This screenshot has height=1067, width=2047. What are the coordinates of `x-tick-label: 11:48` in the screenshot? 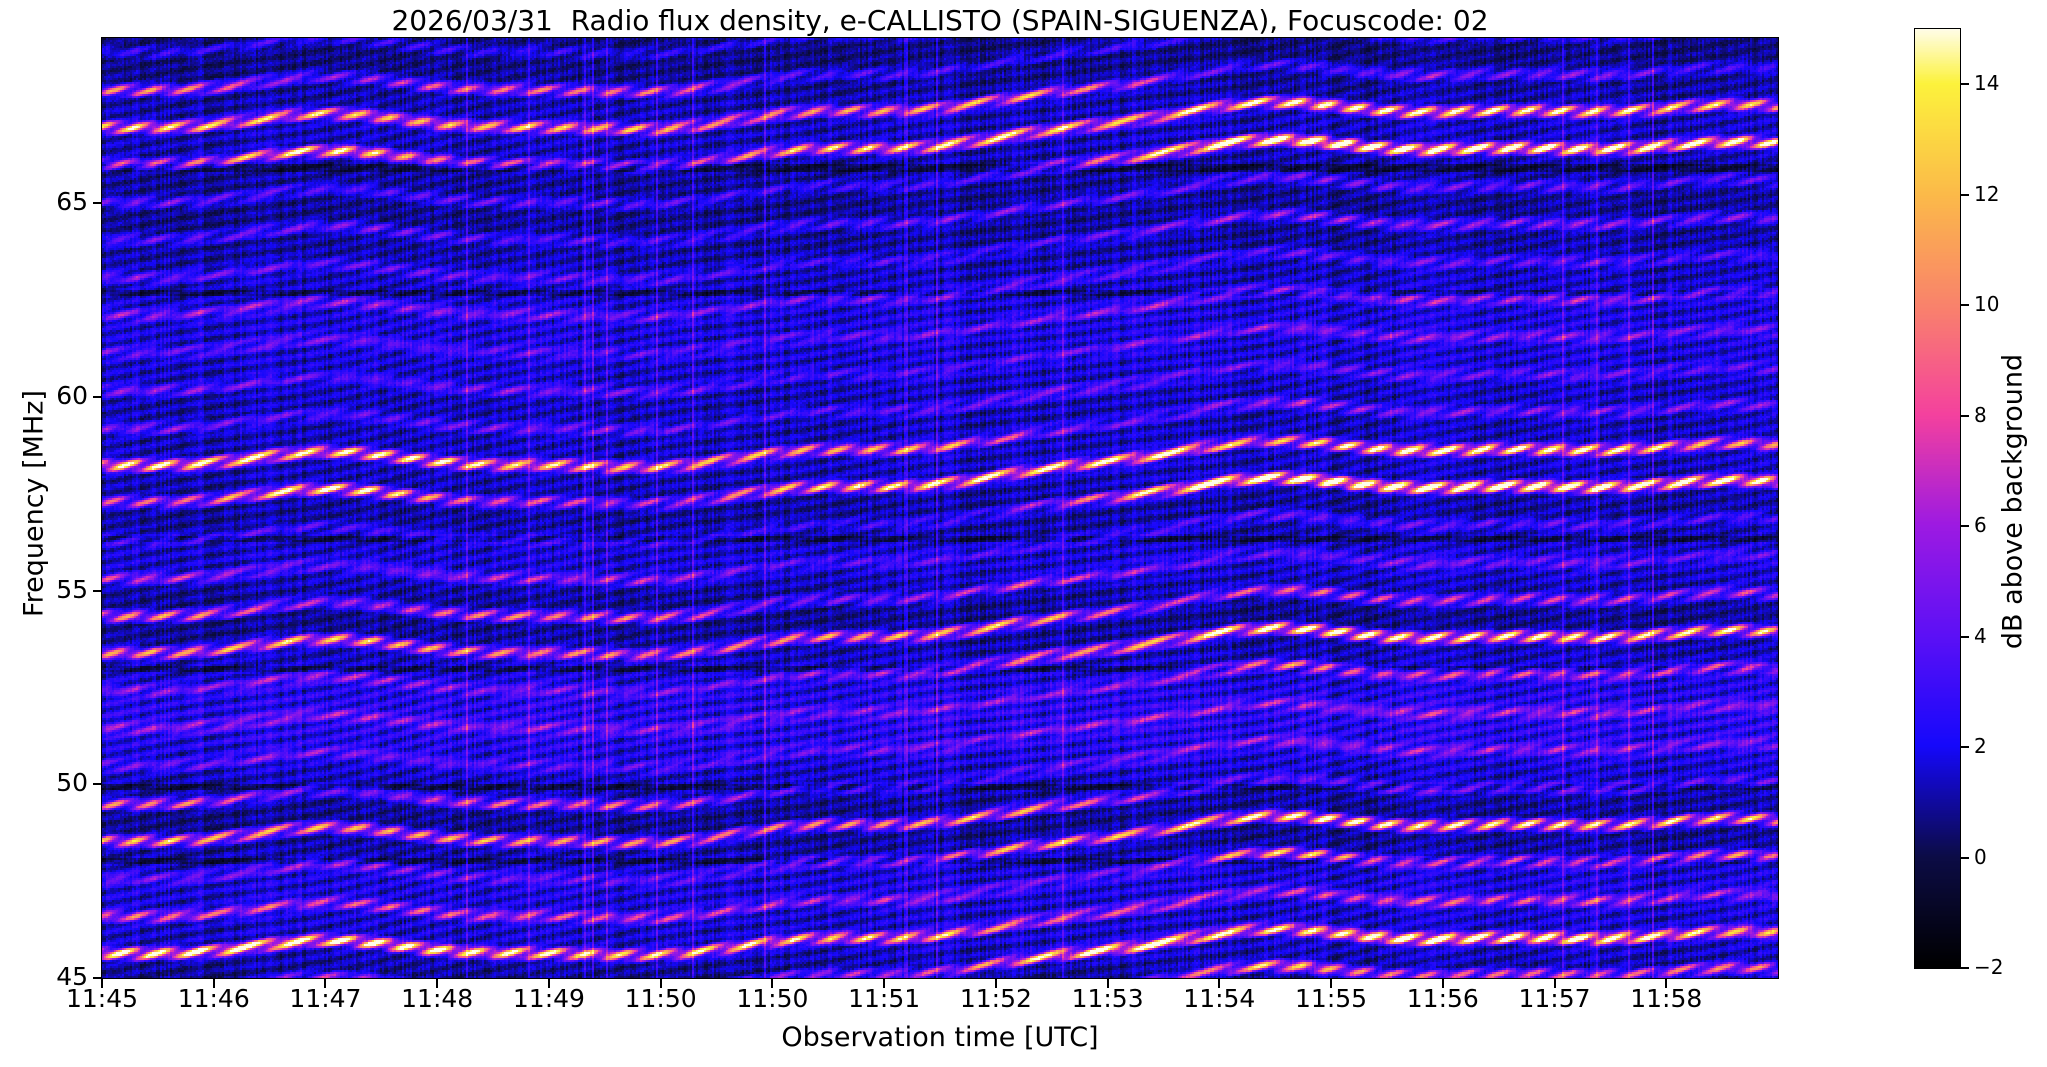 It's located at (437, 998).